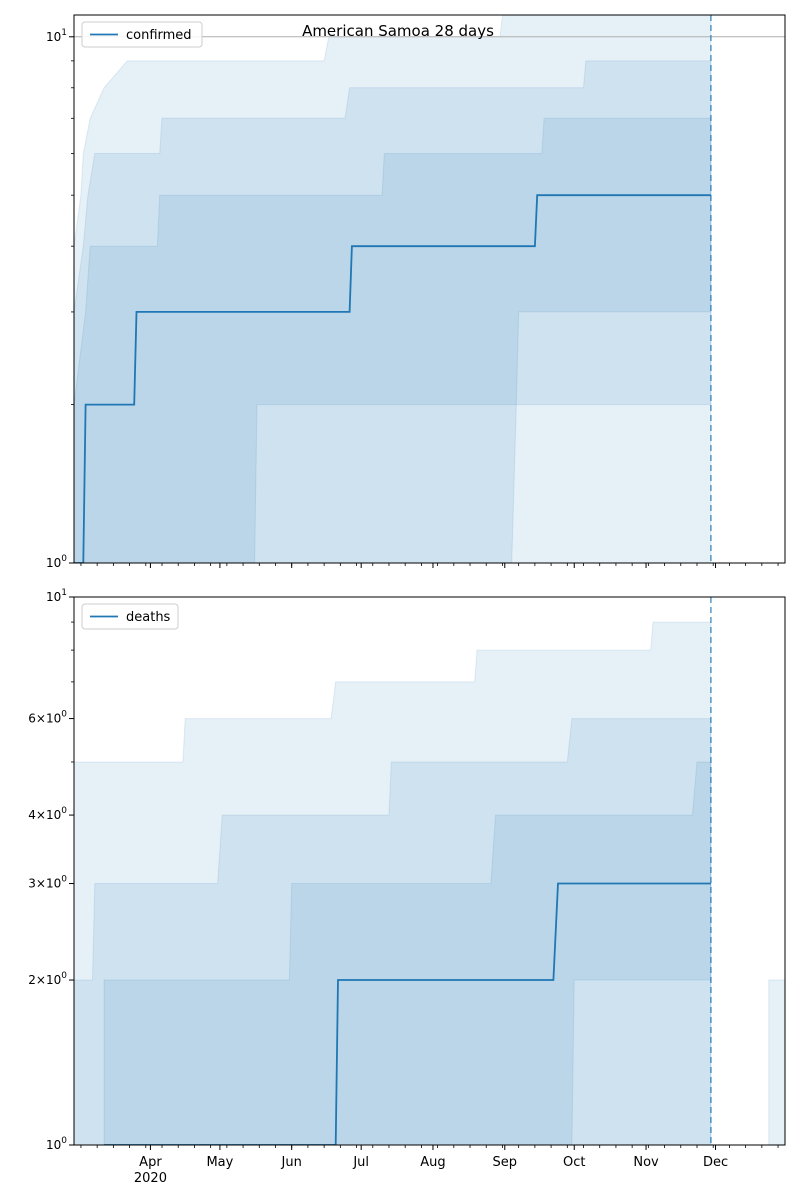 This screenshot has height=1200, width=800. What do you see at coordinates (219, 1162) in the screenshot?
I see `x-tick-label: May` at bounding box center [219, 1162].